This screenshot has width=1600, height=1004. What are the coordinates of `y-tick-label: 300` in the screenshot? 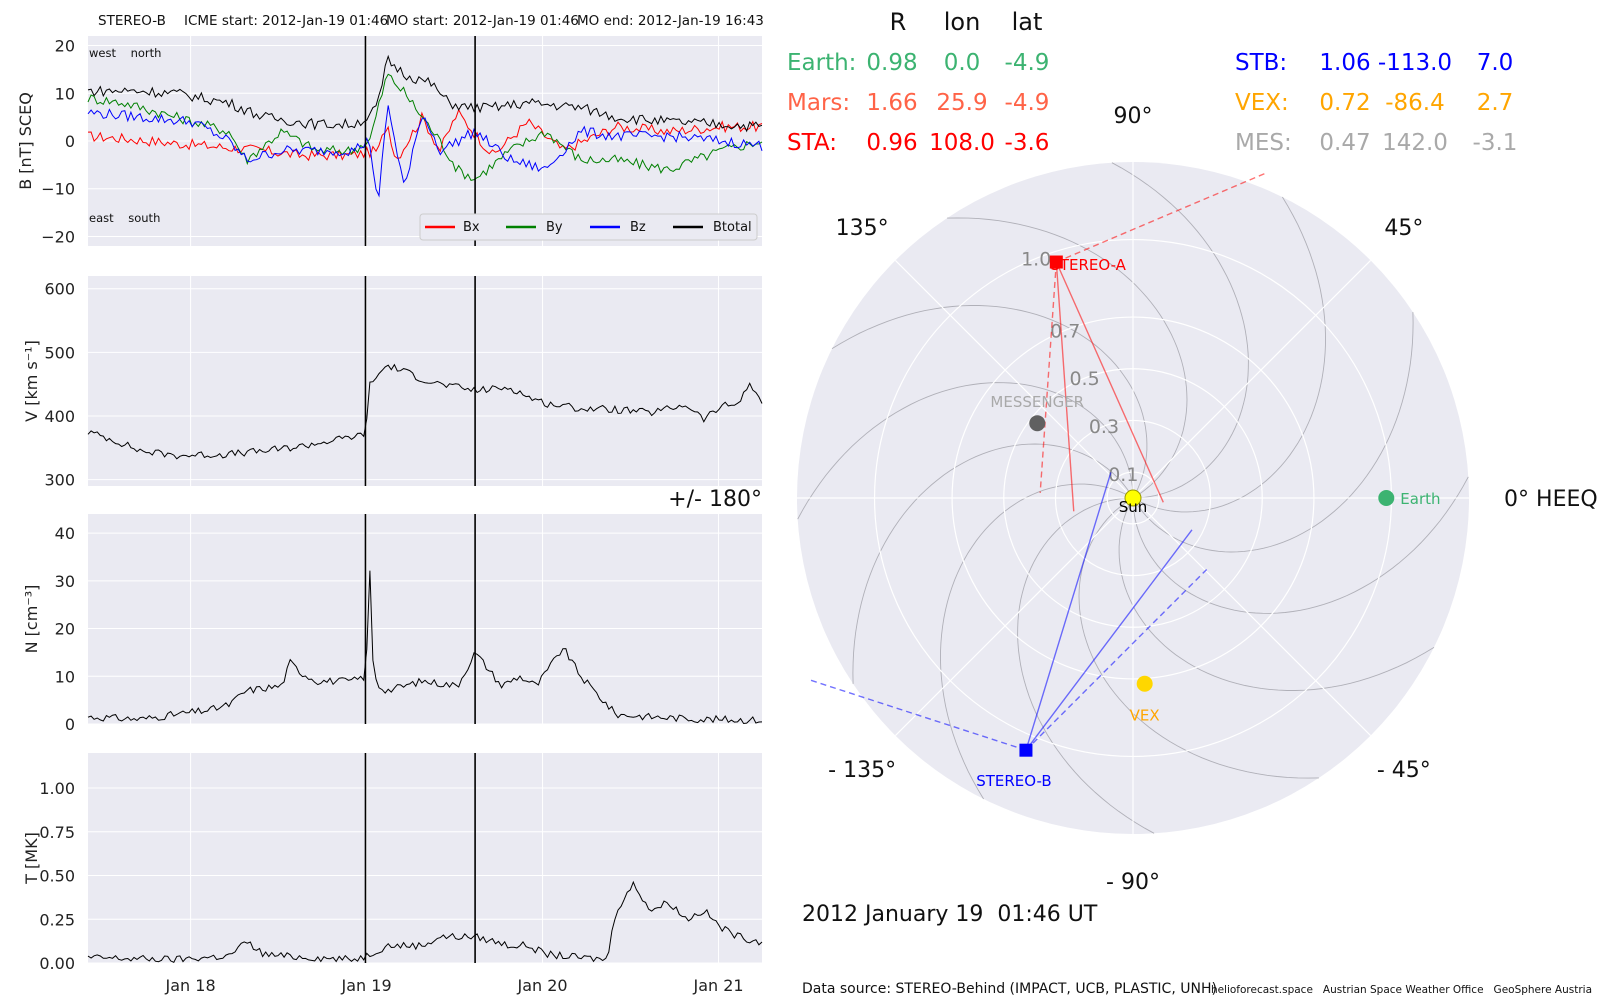 It's located at (59, 480).